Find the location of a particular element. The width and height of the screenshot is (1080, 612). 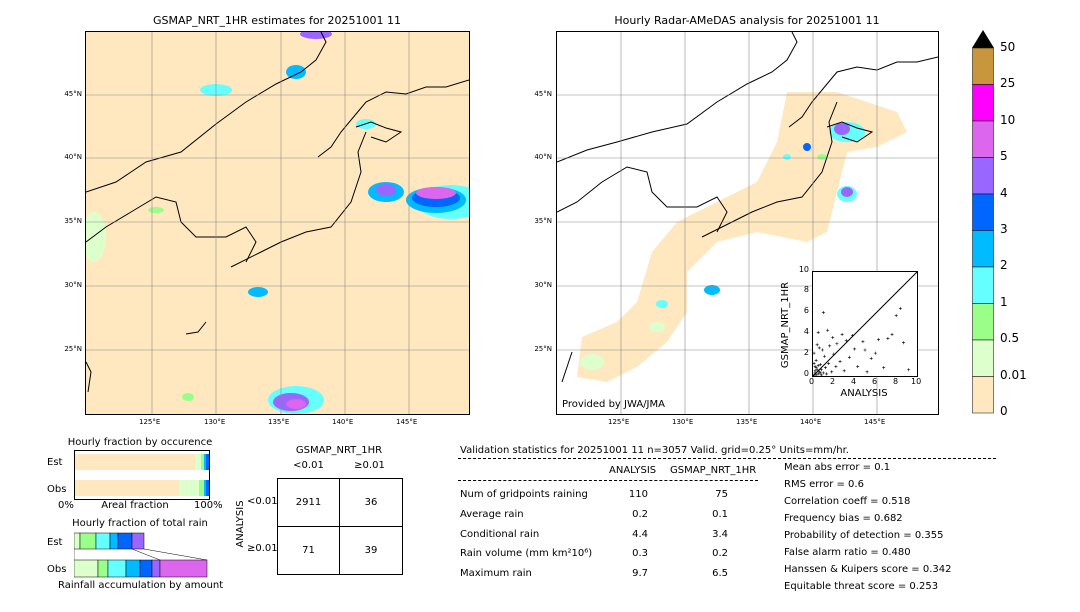

colorbar is located at coordinates (983, 222).